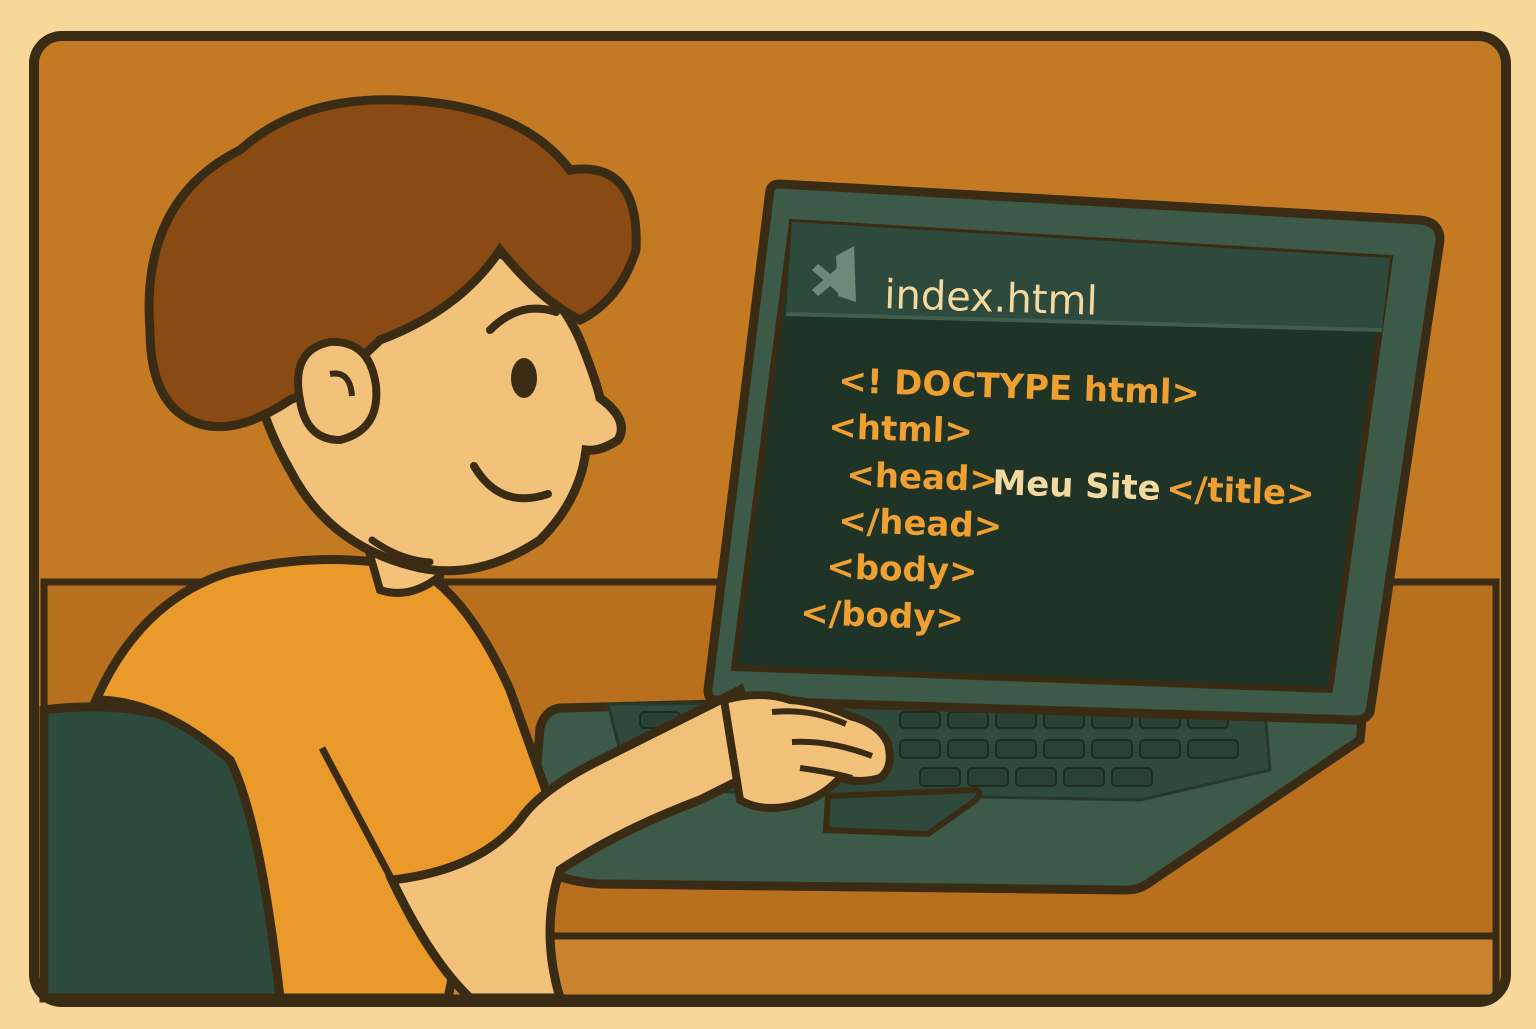  I want to click on laptop-trackpad, so click(902, 812).